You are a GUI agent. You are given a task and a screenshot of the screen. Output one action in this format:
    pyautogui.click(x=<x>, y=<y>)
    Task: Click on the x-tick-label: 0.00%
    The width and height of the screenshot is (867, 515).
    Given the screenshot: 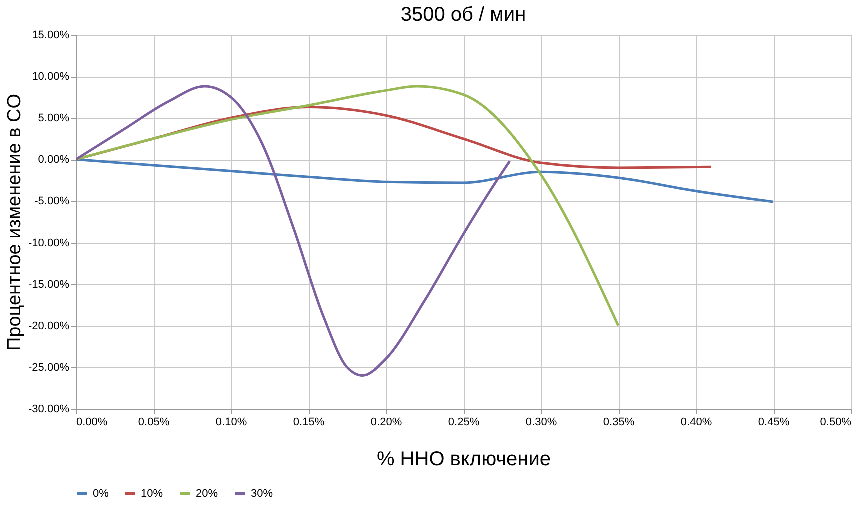 What is the action you would take?
    pyautogui.click(x=92, y=422)
    